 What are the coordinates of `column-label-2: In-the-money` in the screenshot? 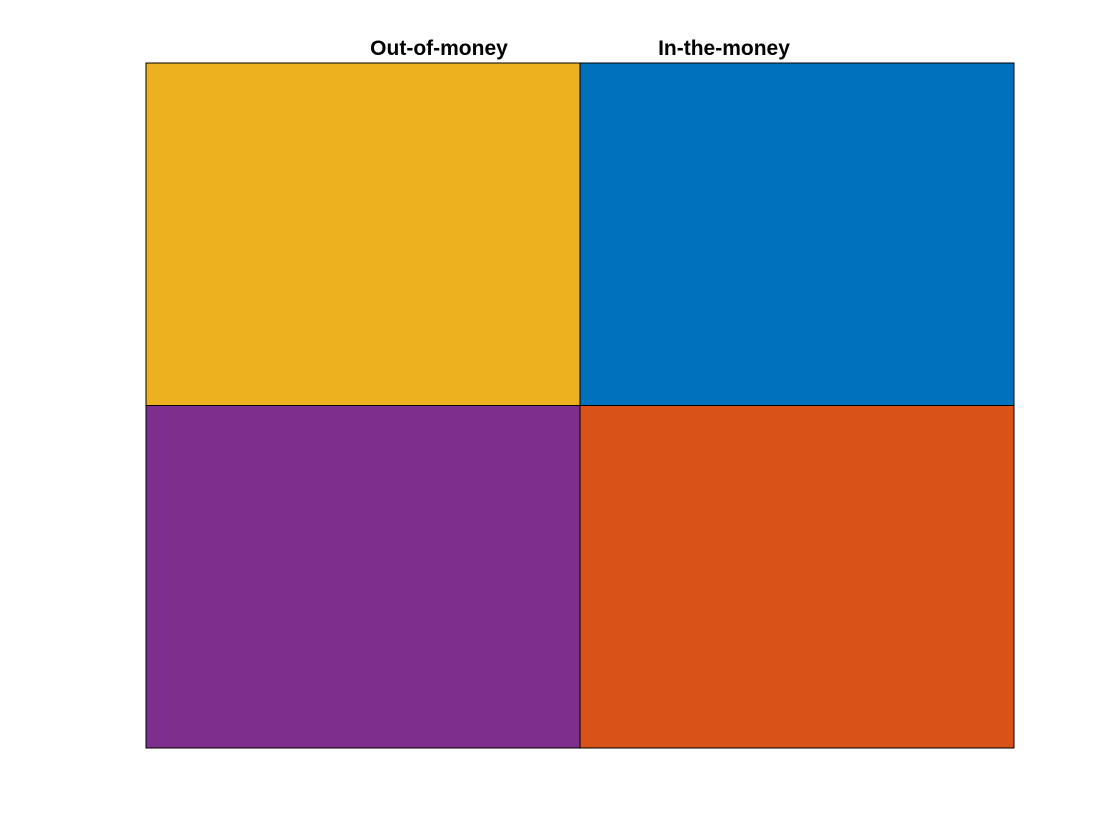 It's located at (724, 48).